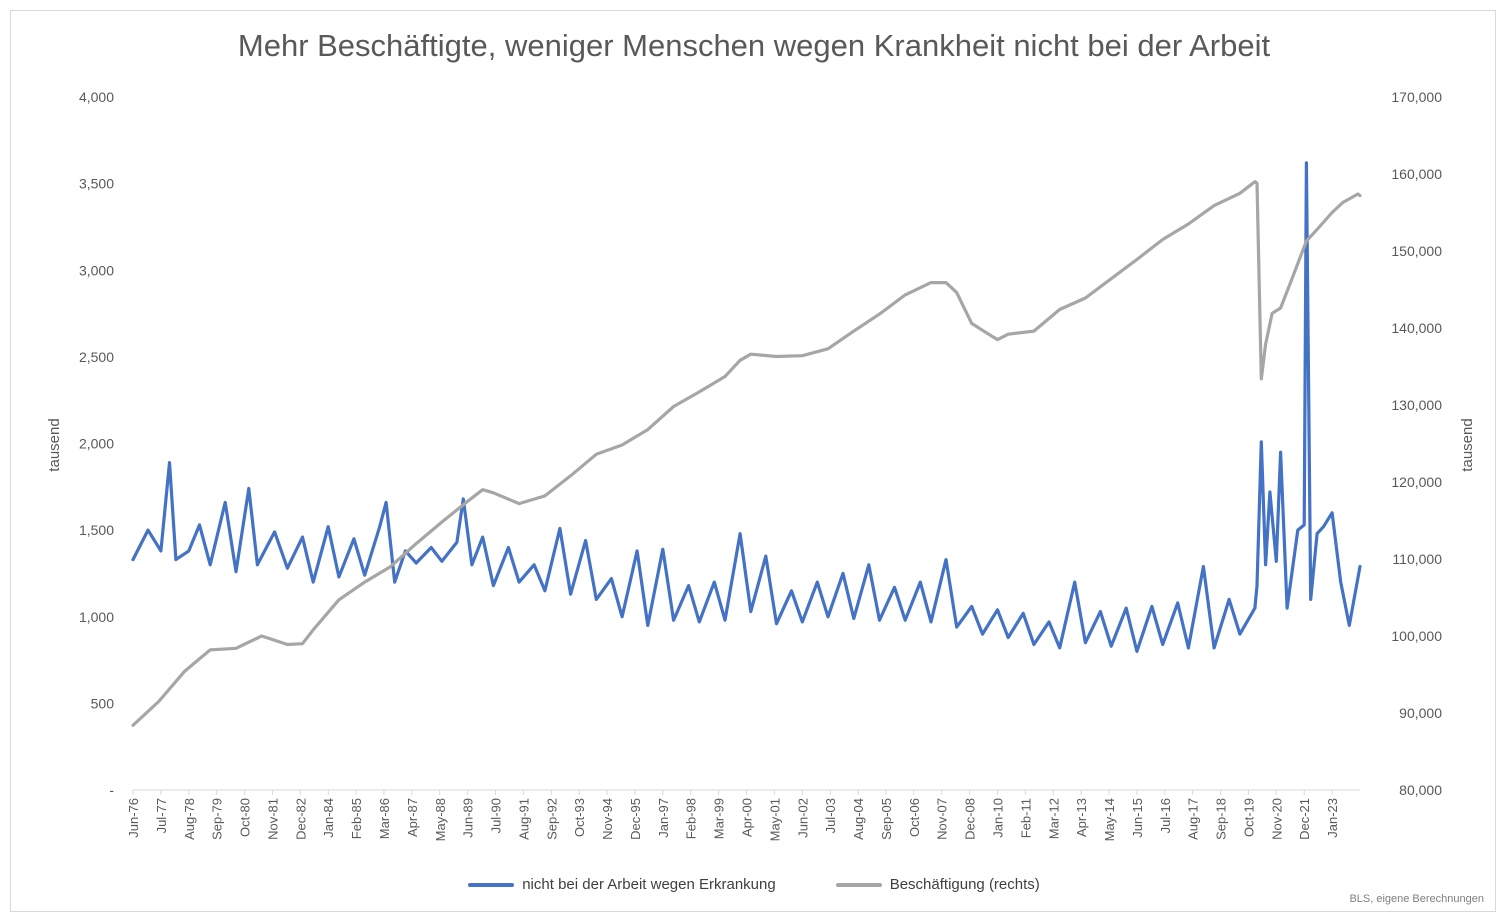 The width and height of the screenshot is (1508, 924). I want to click on x-tick-label: Jul-03, so click(830, 815).